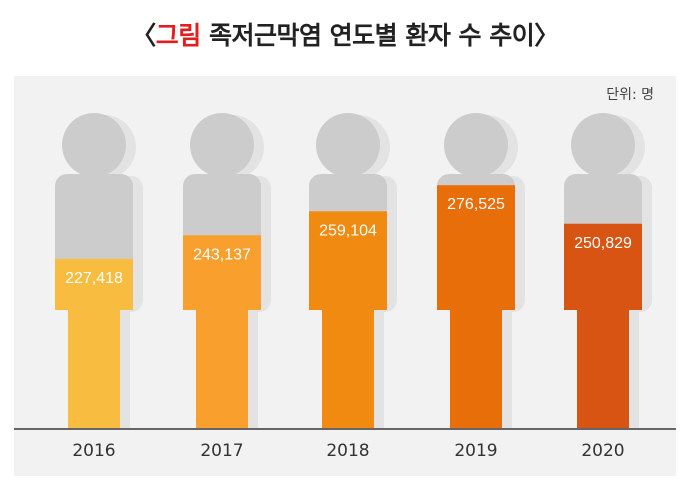  I want to click on title-close-bracket: 〉, so click(546, 35).